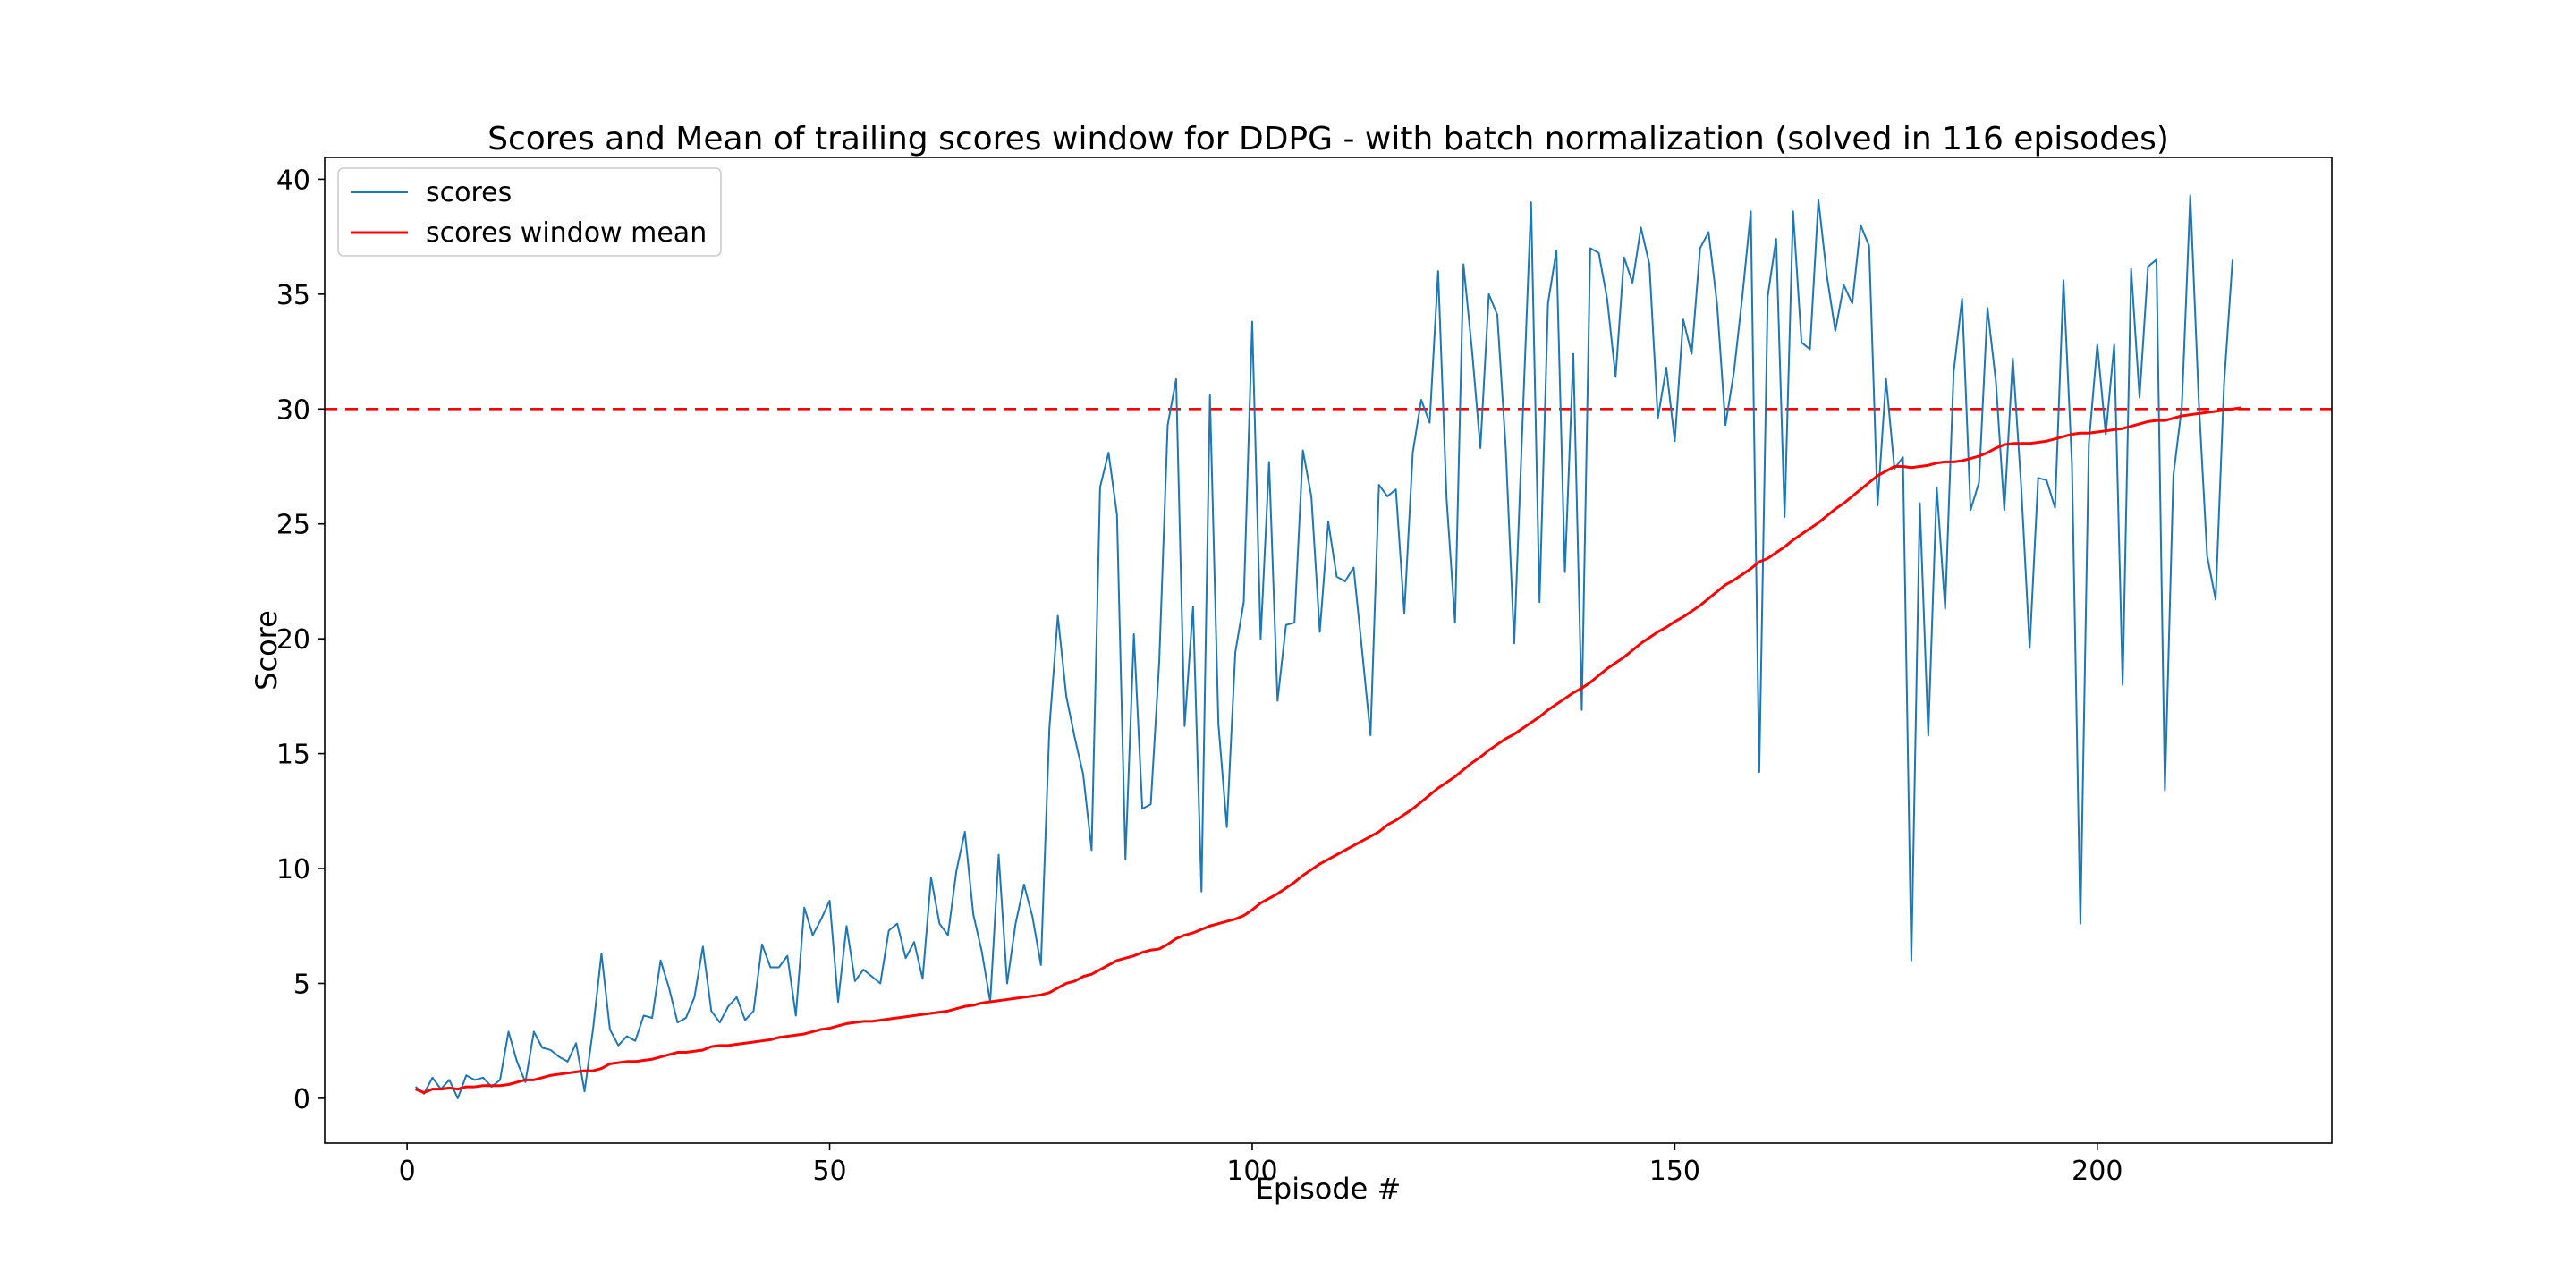 The height and width of the screenshot is (1288, 2576). I want to click on x-tick-label: 100, so click(1251, 1171).